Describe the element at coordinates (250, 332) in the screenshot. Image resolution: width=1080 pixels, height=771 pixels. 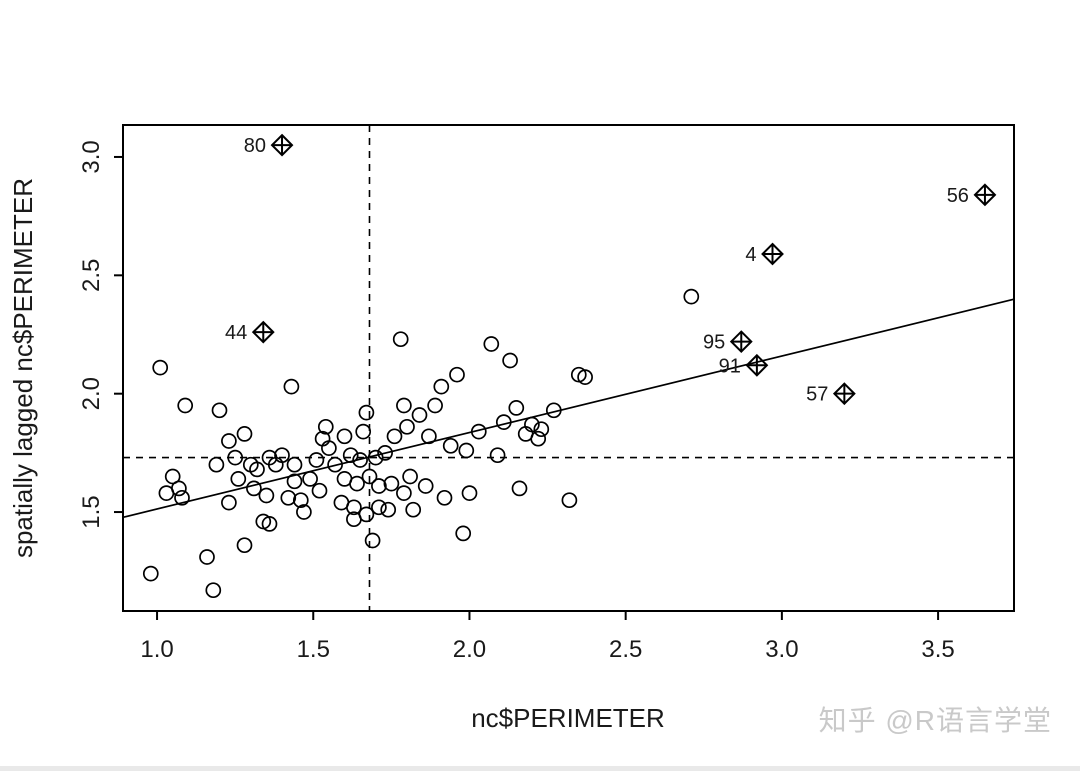
I see `influential-point: 44` at that location.